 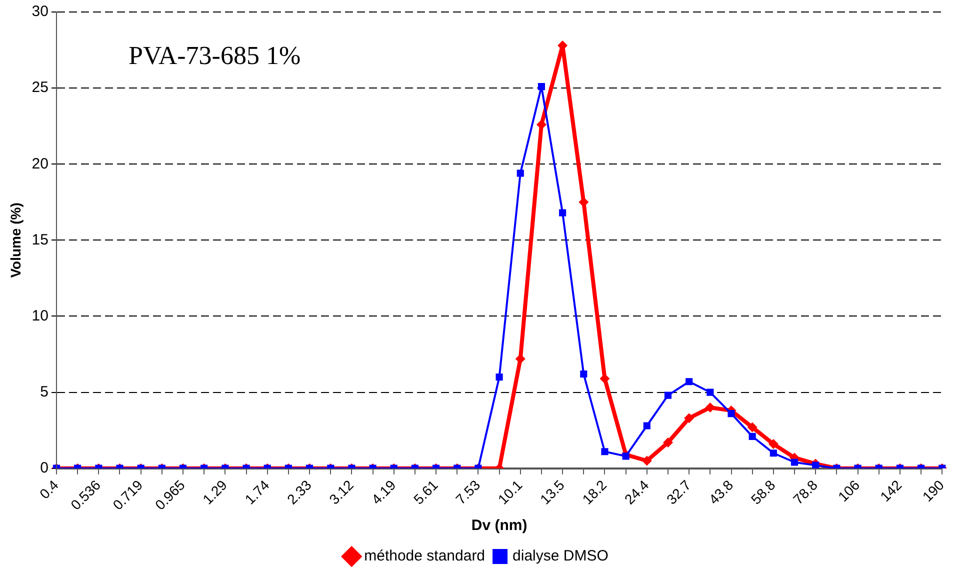 I want to click on x-tick-label: 142, so click(x=890, y=490).